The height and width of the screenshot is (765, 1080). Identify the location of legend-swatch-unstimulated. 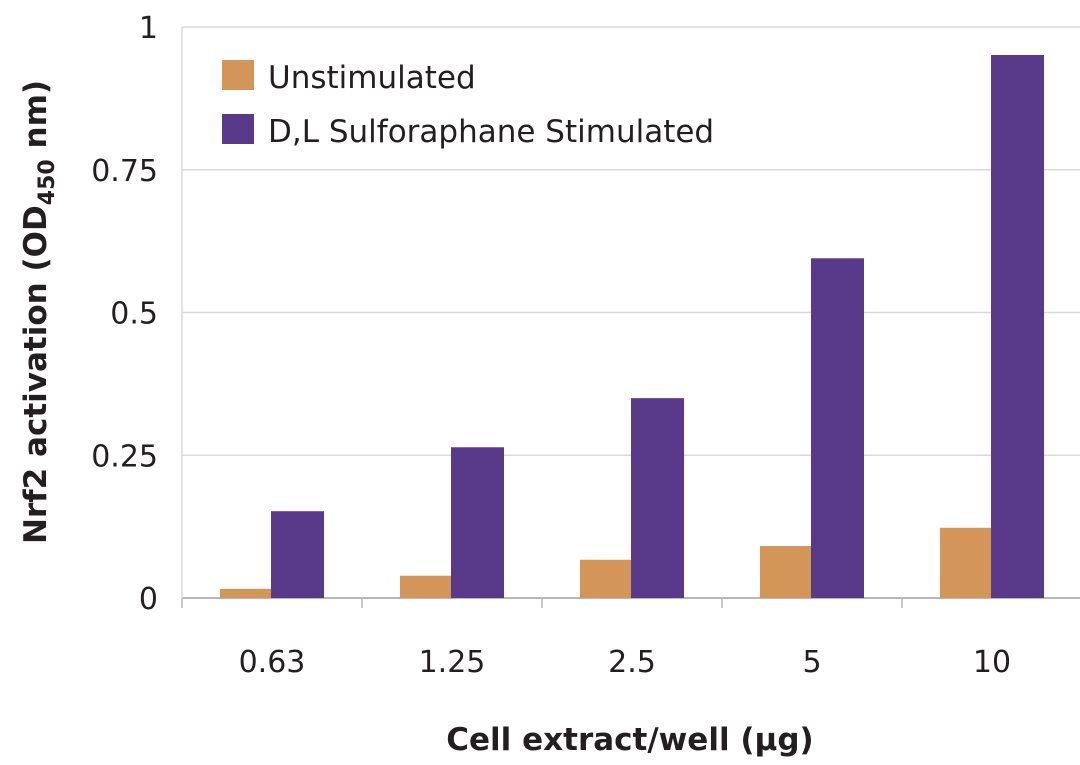
(238, 75).